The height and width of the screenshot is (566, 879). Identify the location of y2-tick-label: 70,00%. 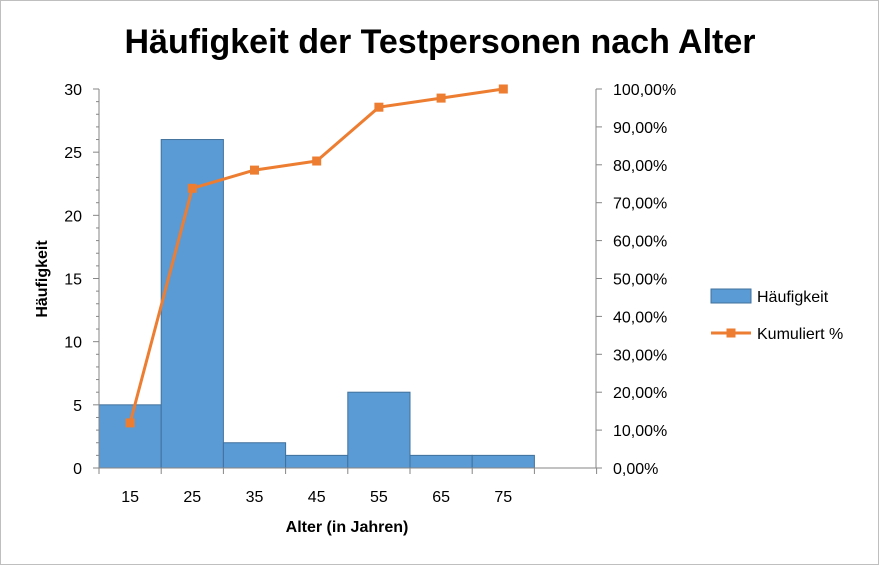
(640, 204).